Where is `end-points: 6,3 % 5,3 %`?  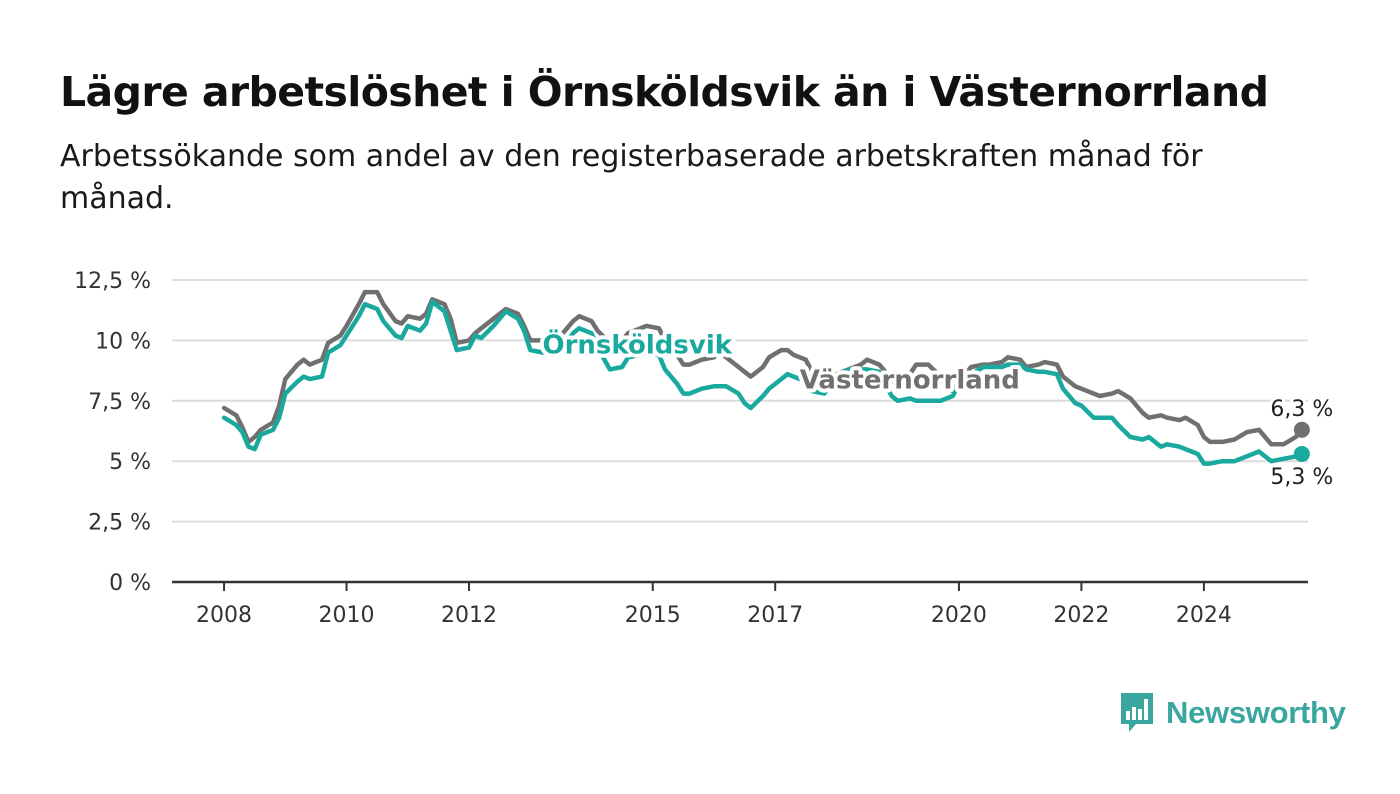
end-points: 6,3 % 5,3 % is located at coordinates (1301, 443).